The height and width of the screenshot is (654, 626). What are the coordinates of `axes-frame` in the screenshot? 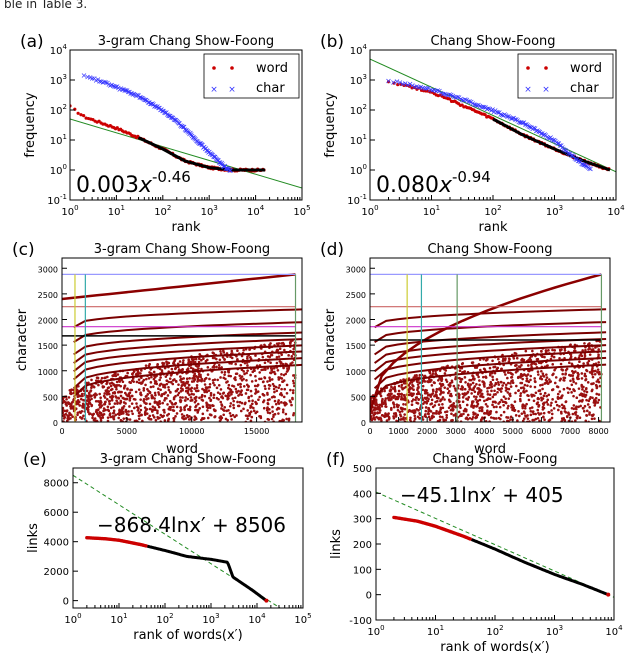 It's located at (495, 544).